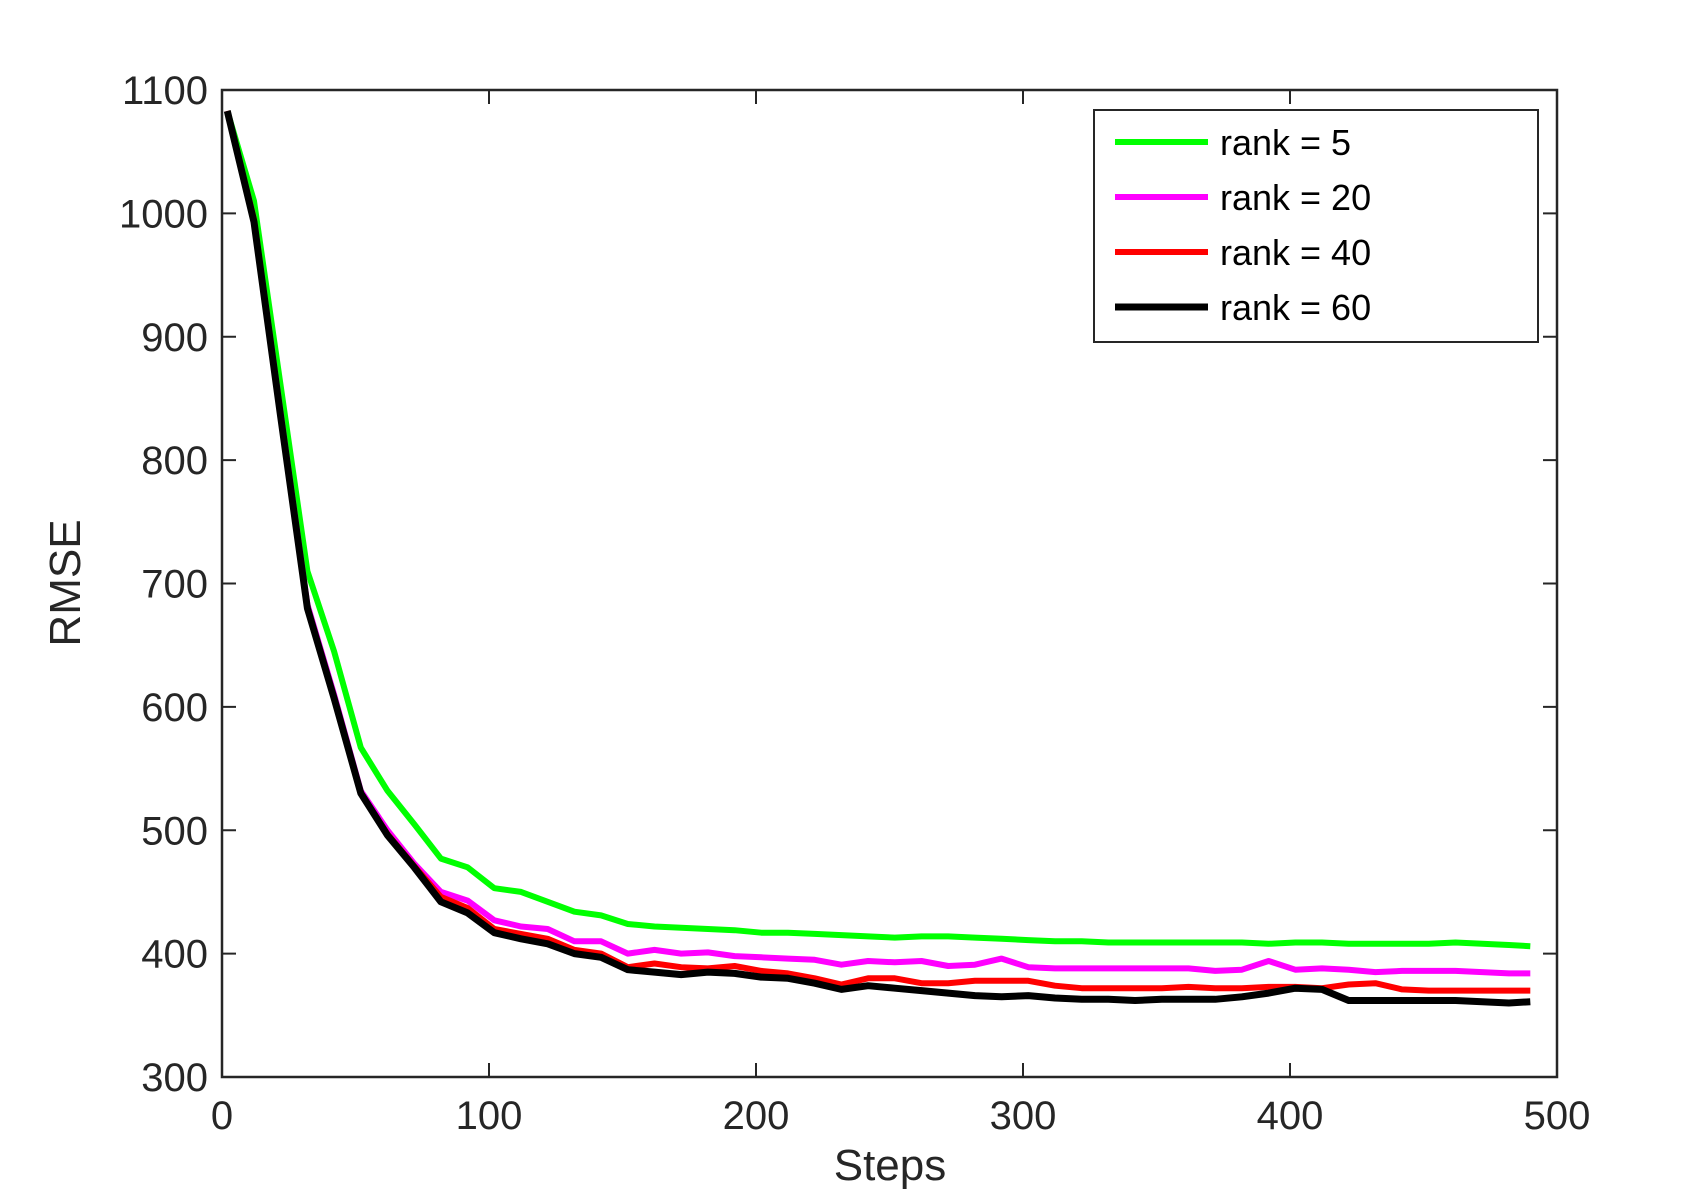 The image size is (1696, 1192). I want to click on legend-label: rank = 40, so click(1295, 252).